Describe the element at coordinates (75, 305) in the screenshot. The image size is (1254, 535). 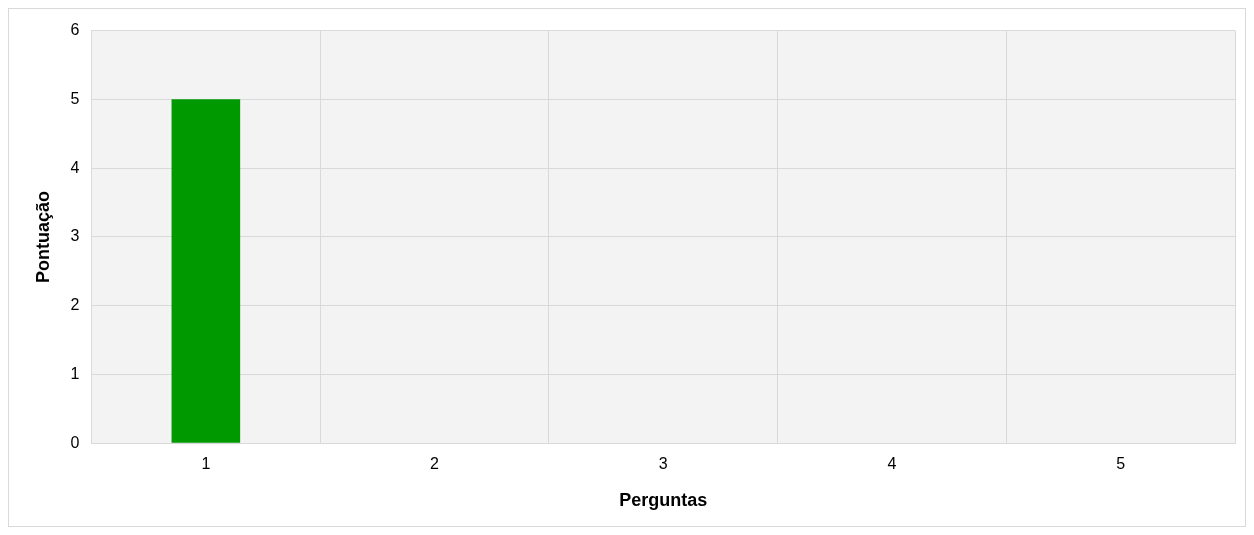
I see `y-tick-label: 2` at that location.